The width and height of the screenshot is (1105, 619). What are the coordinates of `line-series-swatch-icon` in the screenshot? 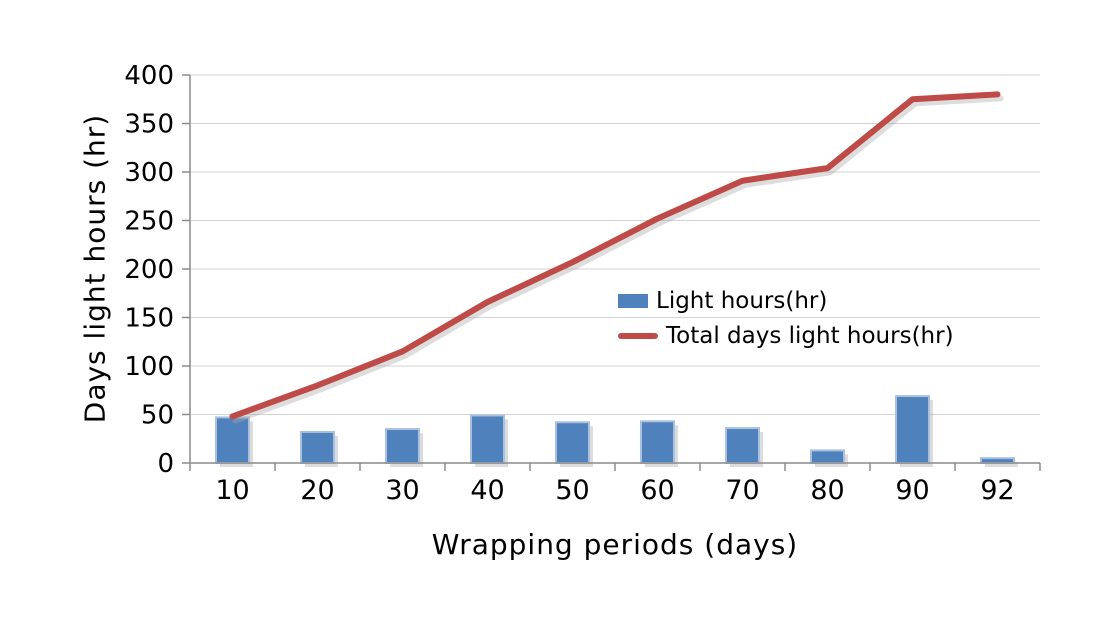 It's located at (638, 336).